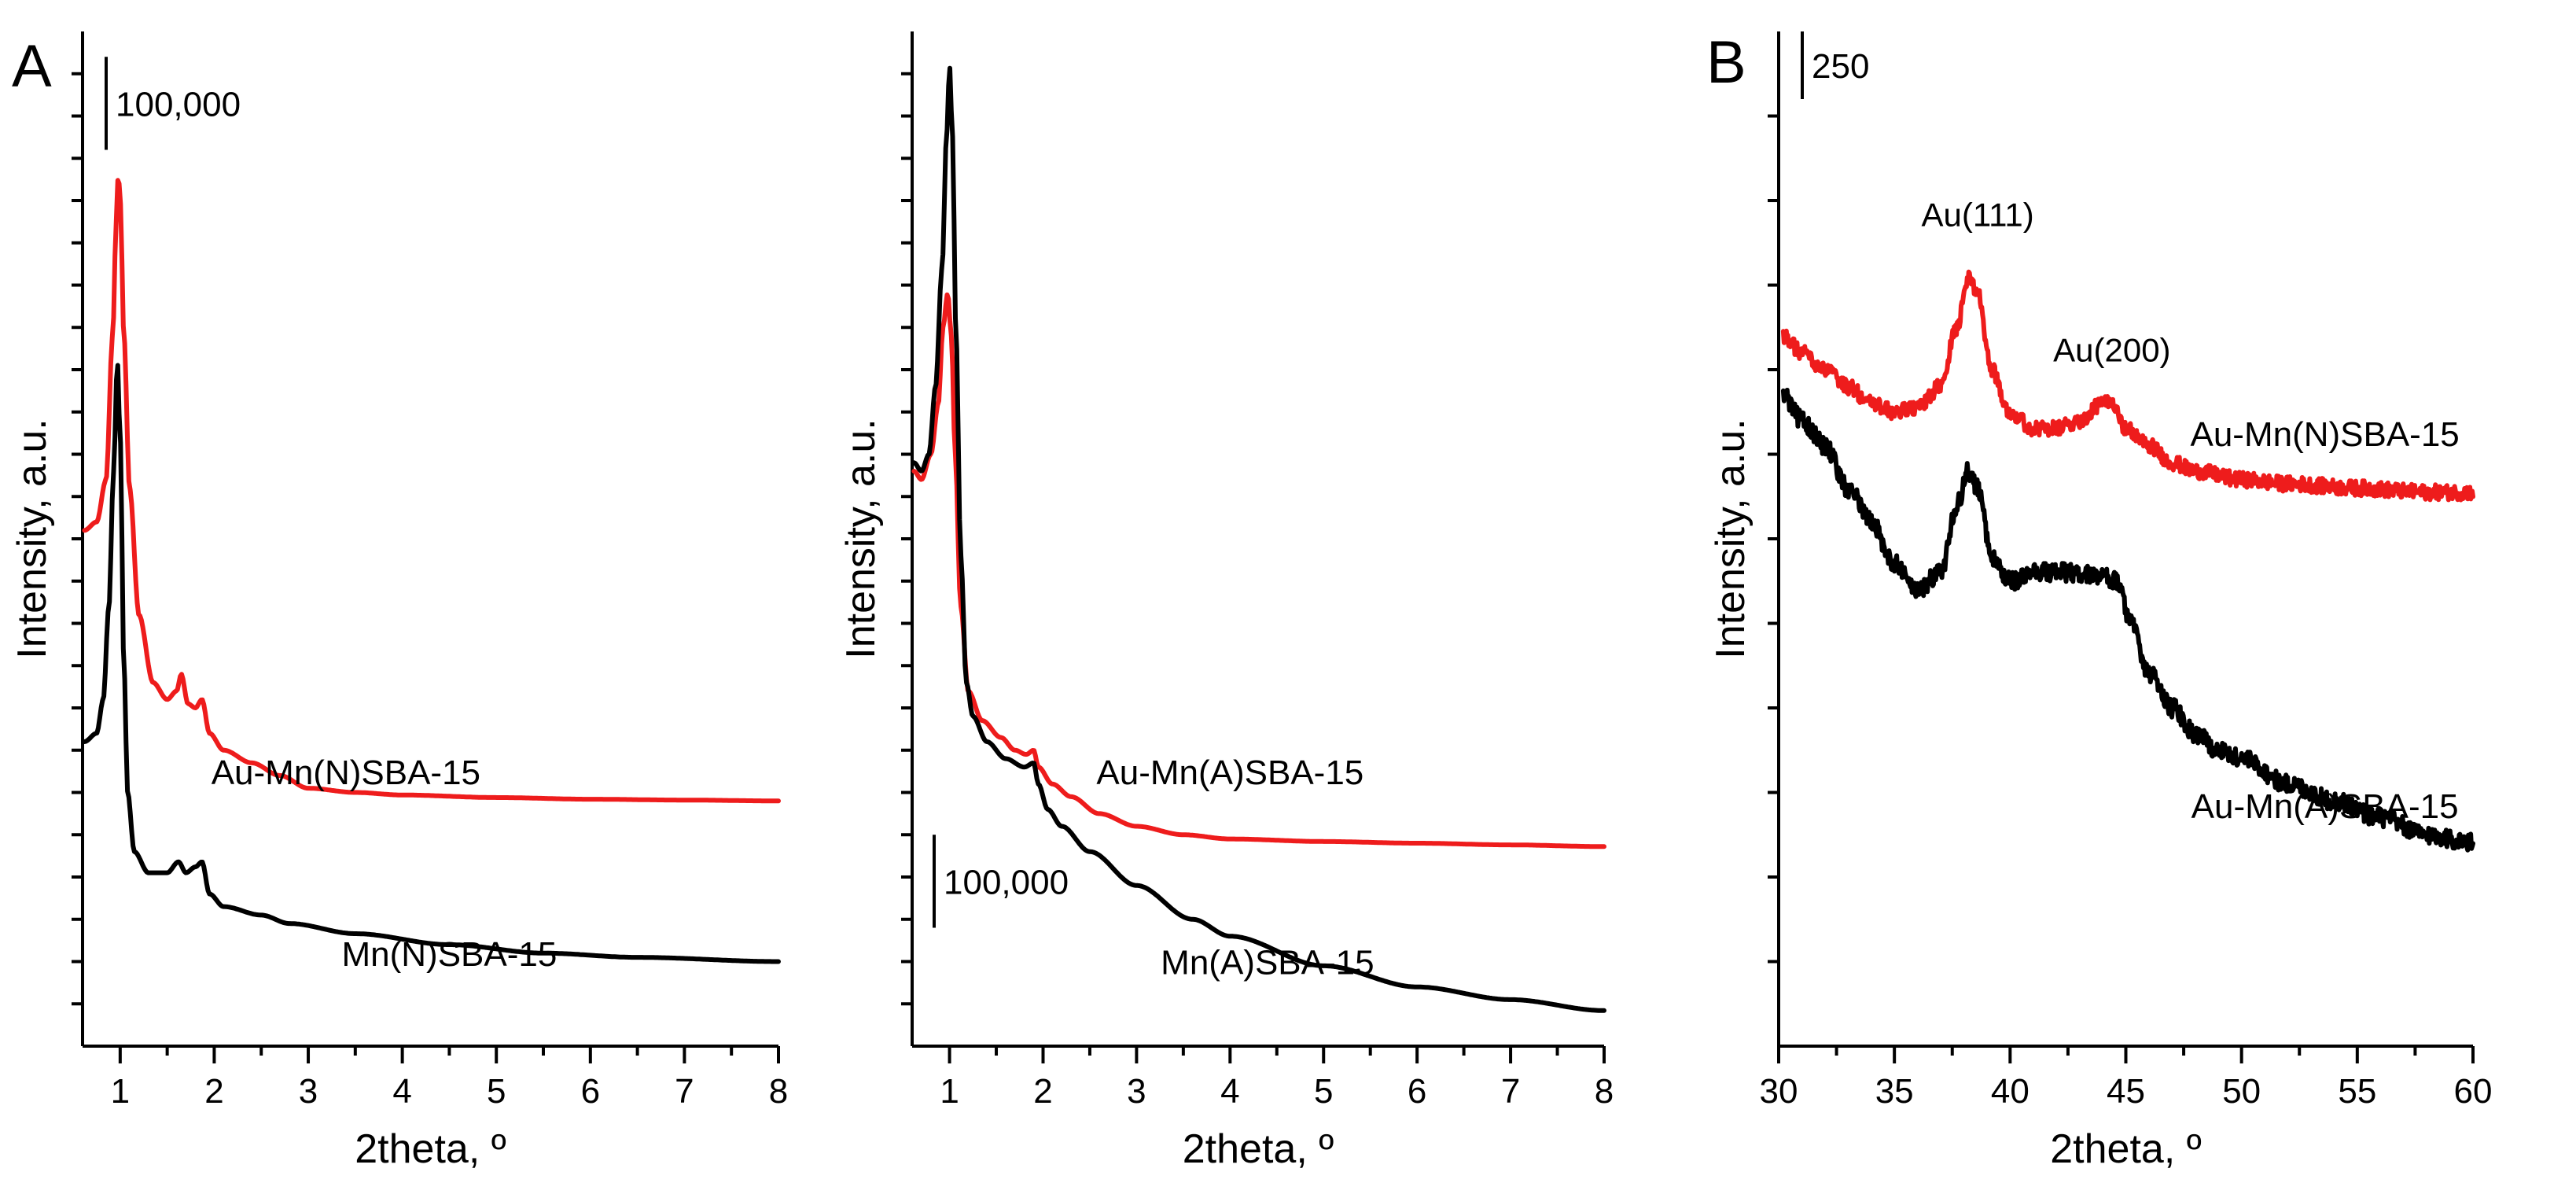  Describe the element at coordinates (2010, 1091) in the screenshot. I see `b-x-tick-label: 40` at that location.